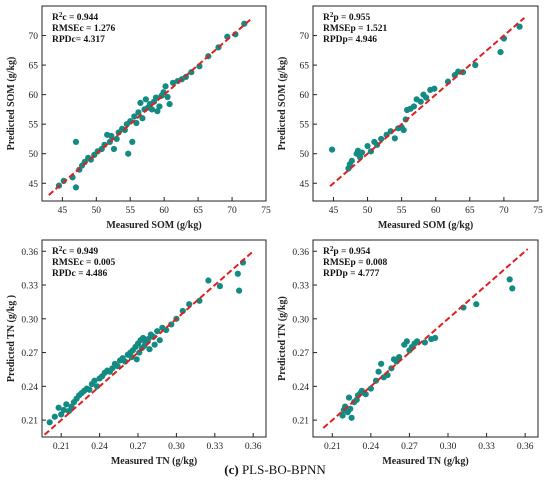  I want to click on caption-label: (c), so click(231, 469).